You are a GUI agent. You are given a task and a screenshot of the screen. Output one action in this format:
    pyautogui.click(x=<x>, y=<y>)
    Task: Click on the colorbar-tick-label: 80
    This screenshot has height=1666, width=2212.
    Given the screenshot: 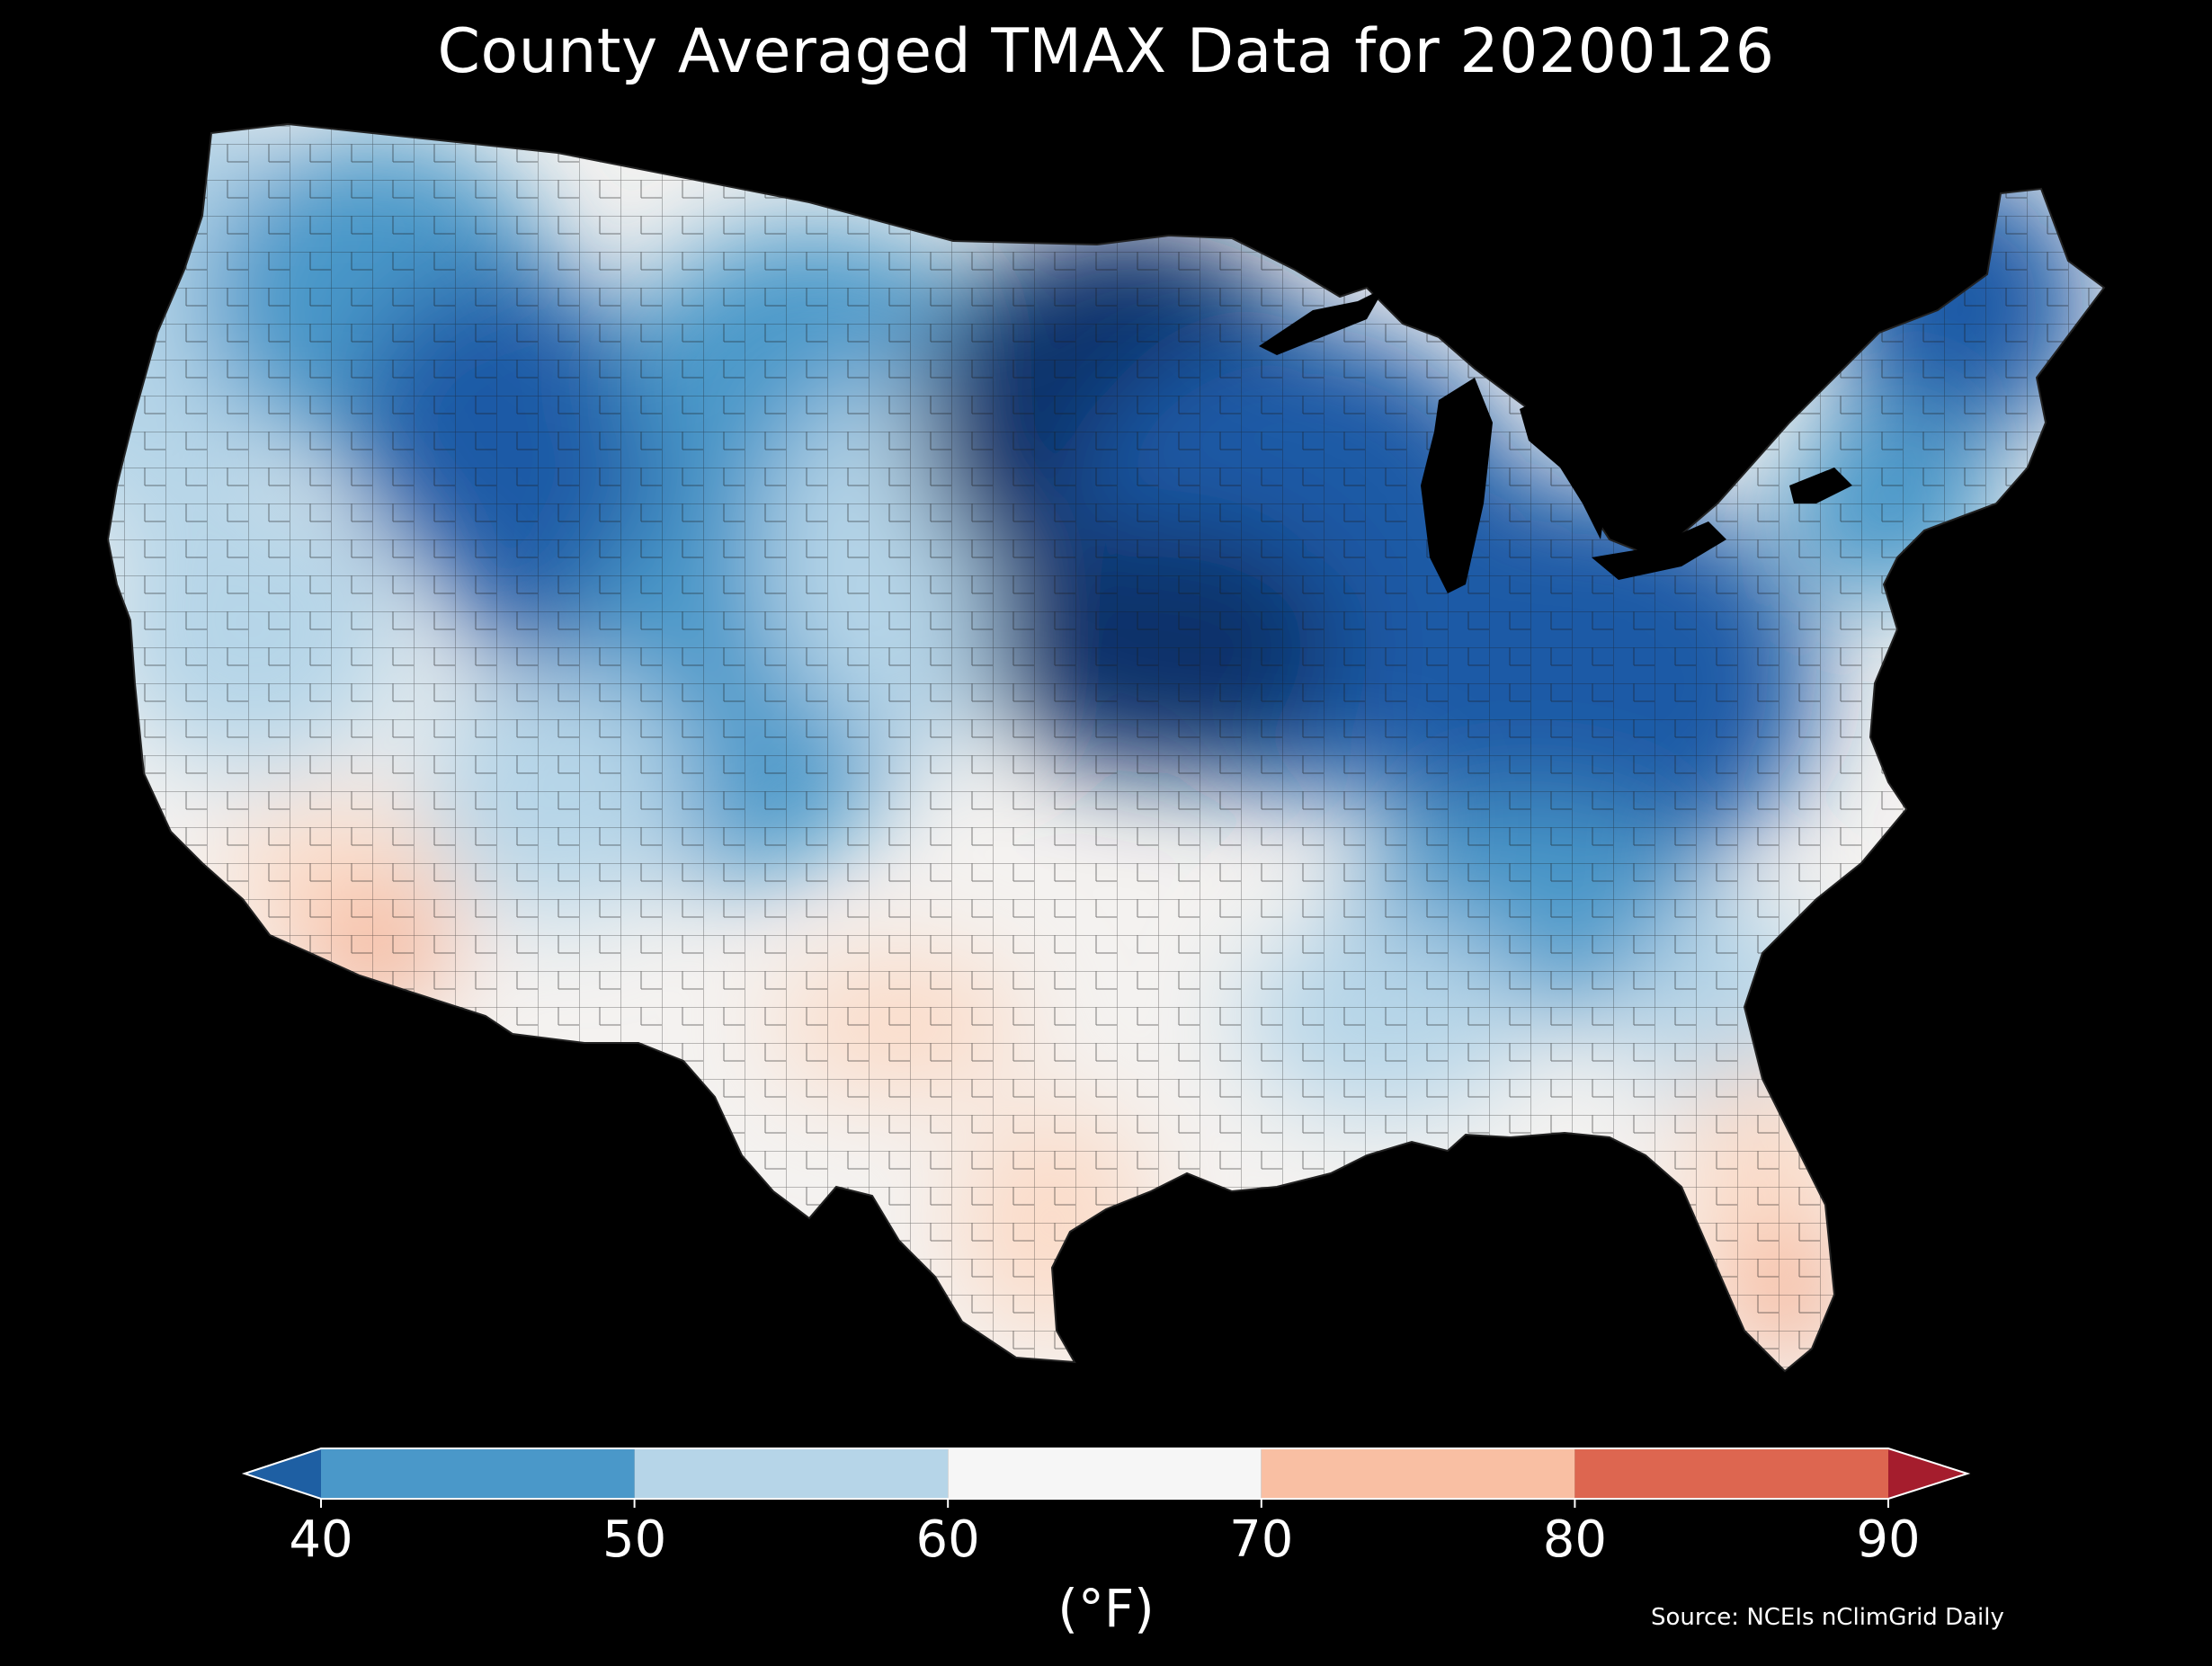 What is the action you would take?
    pyautogui.click(x=1575, y=1540)
    